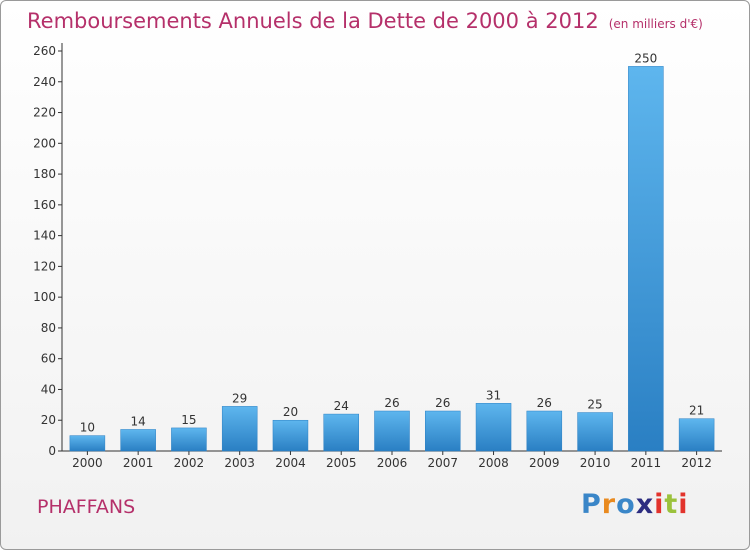 This screenshot has width=750, height=550. I want to click on y-tick-label: 80, so click(48, 328).